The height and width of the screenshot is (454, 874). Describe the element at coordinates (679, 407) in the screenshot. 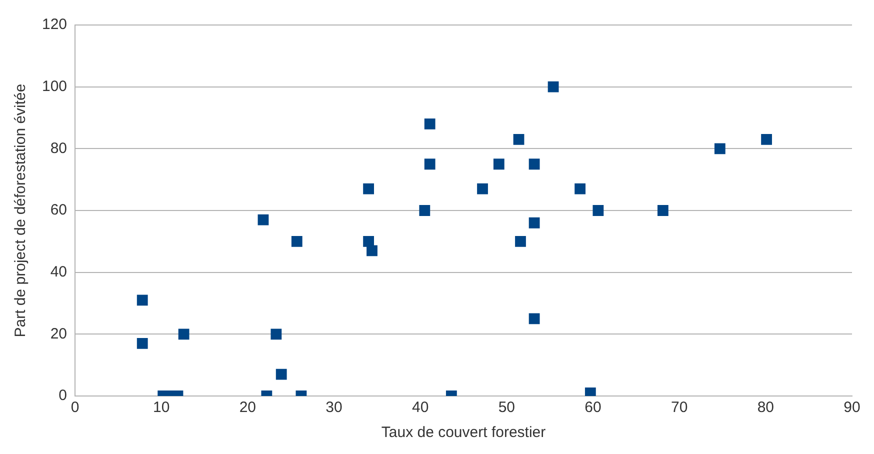

I see `x-tick-label: 70` at that location.